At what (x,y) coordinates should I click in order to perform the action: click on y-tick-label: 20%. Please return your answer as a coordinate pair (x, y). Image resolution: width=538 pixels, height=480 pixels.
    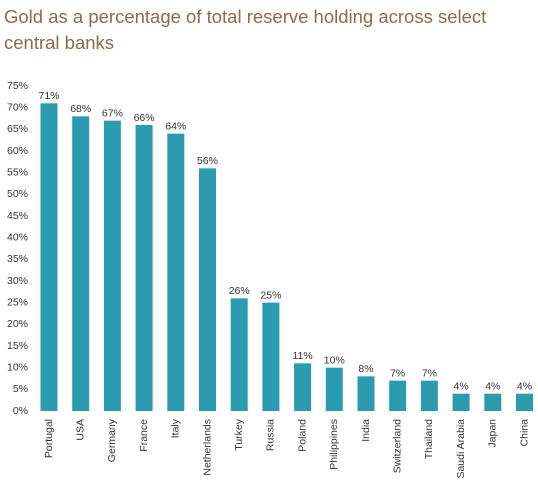
    Looking at the image, I should click on (17, 324).